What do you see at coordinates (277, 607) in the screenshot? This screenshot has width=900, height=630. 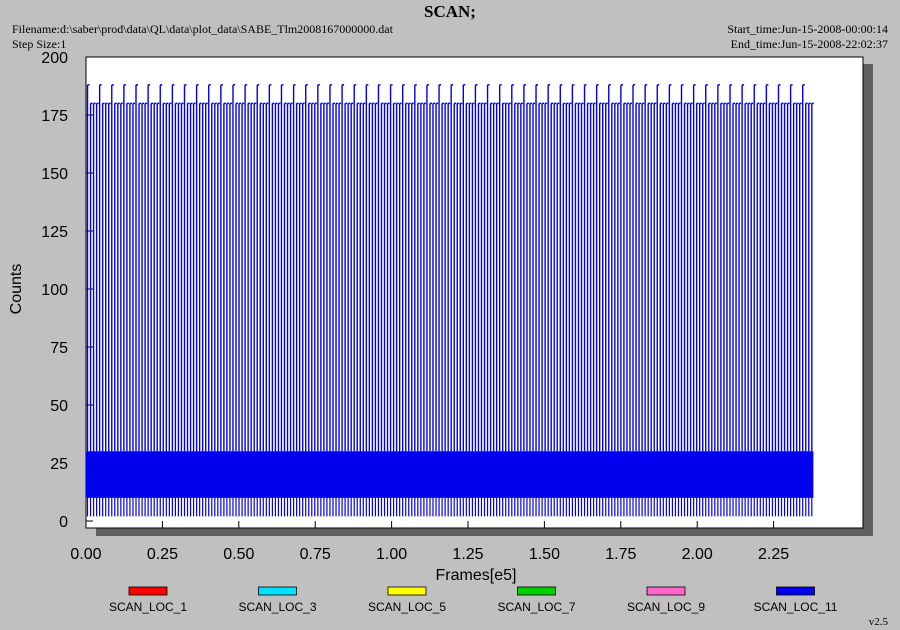 I see `legend-label-scan-loc-3: SCAN_LOC_3` at bounding box center [277, 607].